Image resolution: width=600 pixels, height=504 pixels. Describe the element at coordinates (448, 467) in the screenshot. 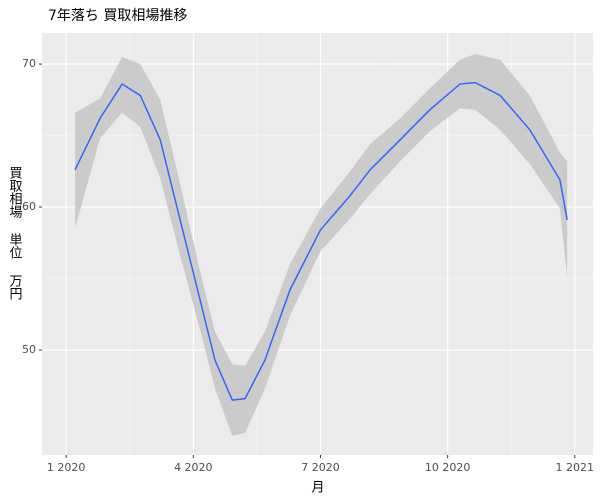

I see `x-tick-label: 10 2020` at that location.